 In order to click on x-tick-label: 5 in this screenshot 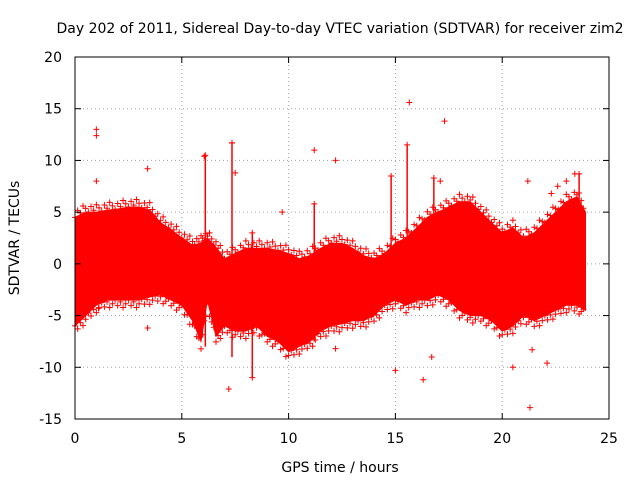, I will do `click(181, 439)`.